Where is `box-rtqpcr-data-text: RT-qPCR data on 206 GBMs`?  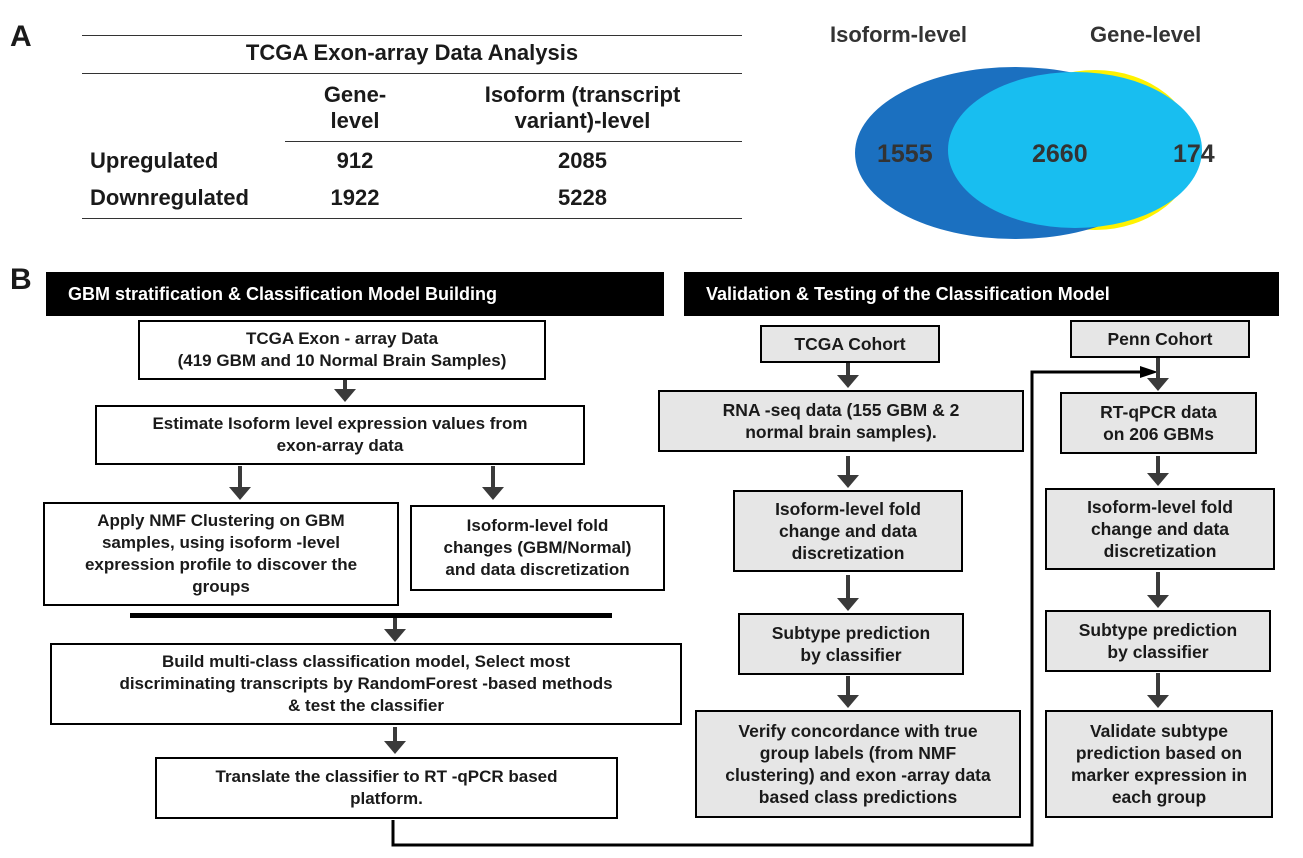 box-rtqpcr-data-text: RT-qPCR data on 206 GBMs is located at coordinates (1158, 423).